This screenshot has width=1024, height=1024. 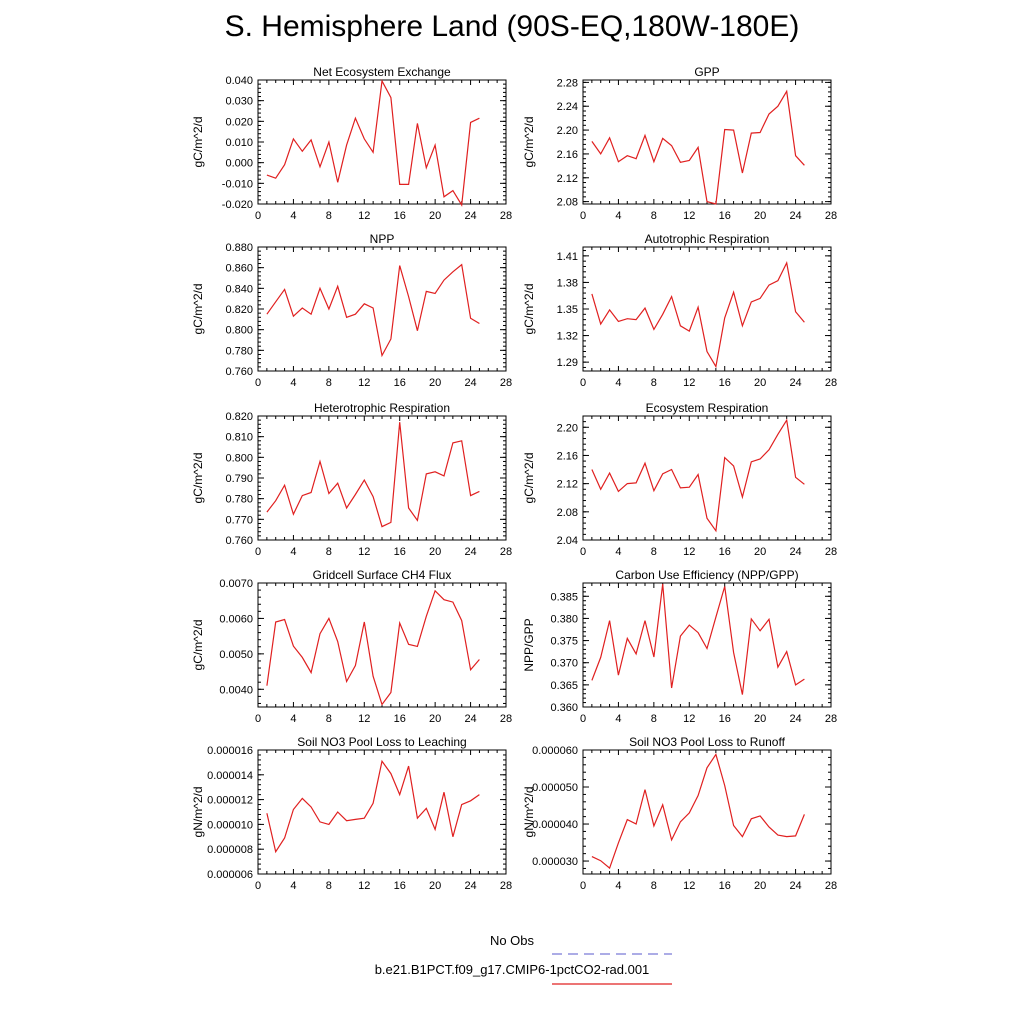 What do you see at coordinates (239, 81) in the screenshot?
I see `panel-1-ytick-label: 0.040` at bounding box center [239, 81].